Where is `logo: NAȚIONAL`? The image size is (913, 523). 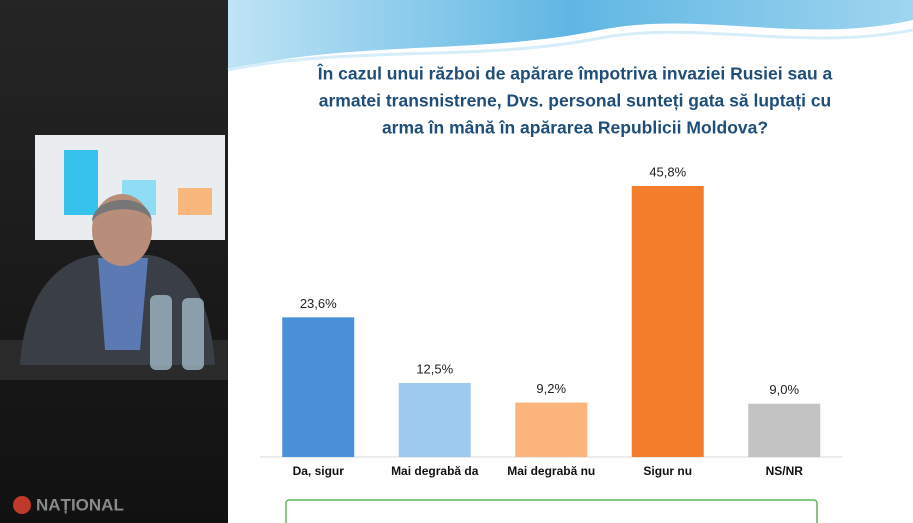 logo: NAȚIONAL is located at coordinates (80, 504).